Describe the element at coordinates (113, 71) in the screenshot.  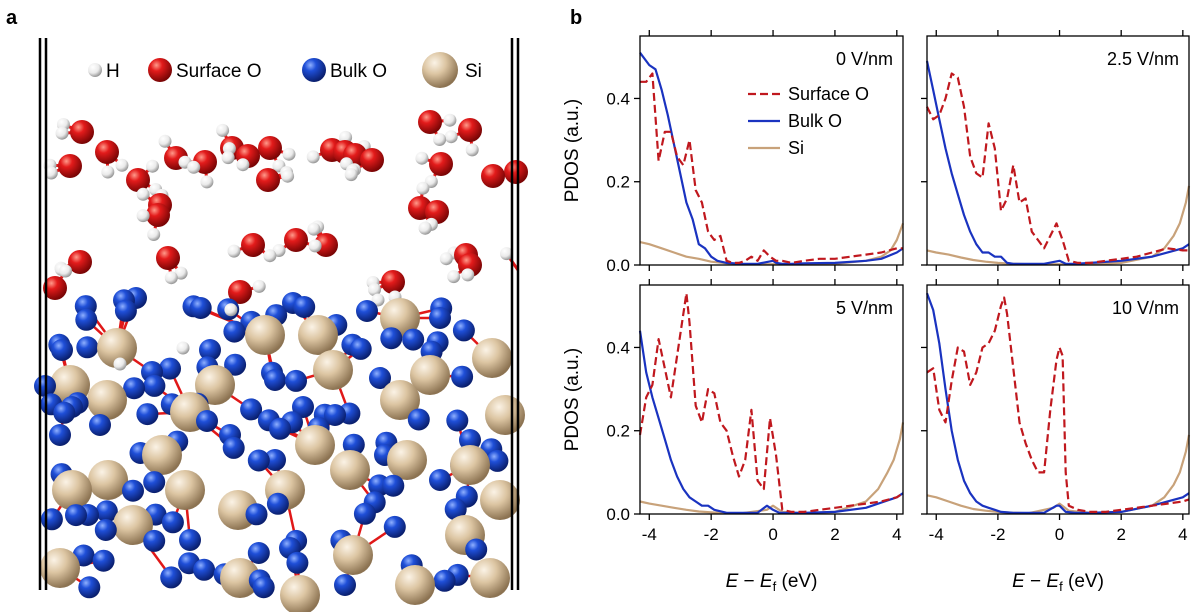
I see `legend-label-h: H` at that location.